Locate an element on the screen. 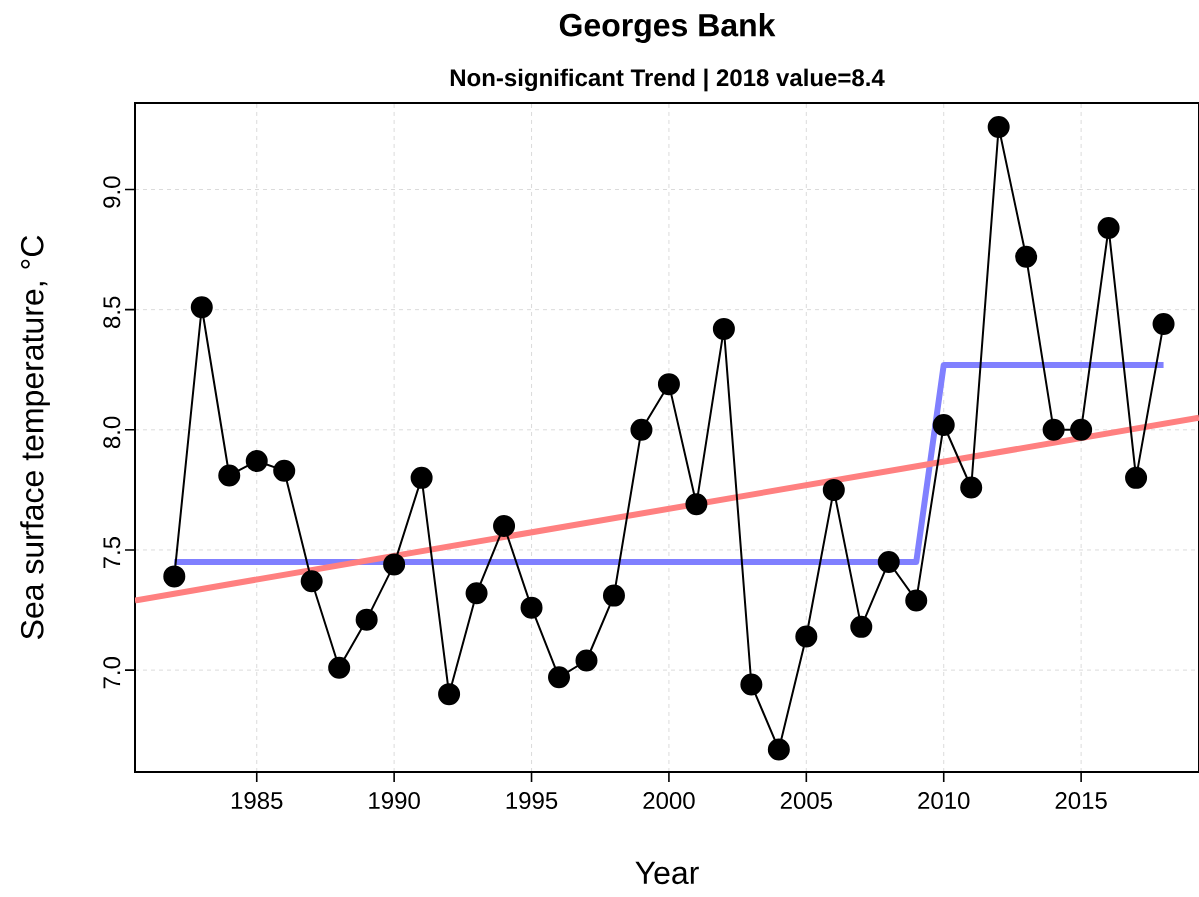 The image size is (1199, 897). x-tick-label: 2010 is located at coordinates (944, 801).